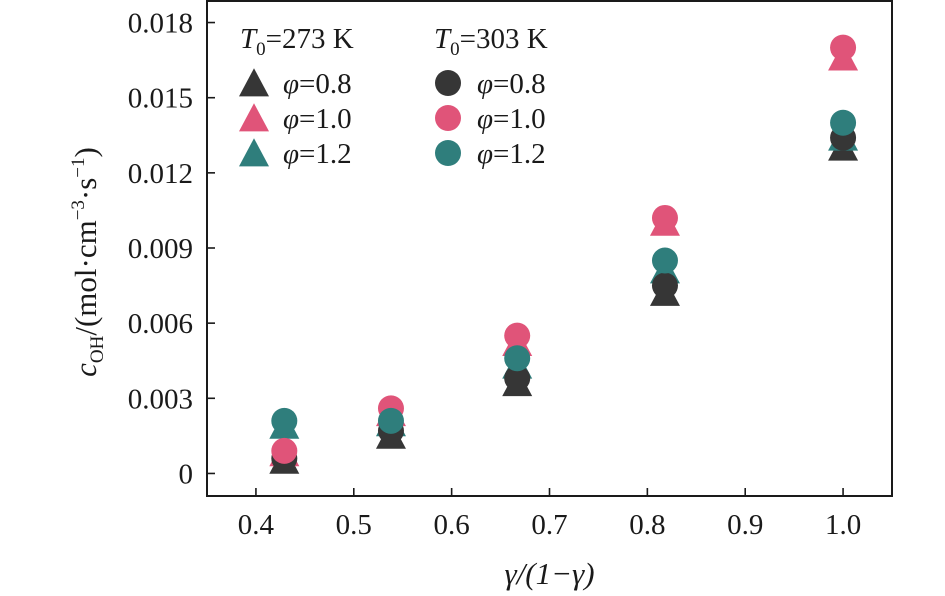 The height and width of the screenshot is (596, 945). What do you see at coordinates (549, 525) in the screenshot?
I see `x-tick-label: 0.7` at bounding box center [549, 525].